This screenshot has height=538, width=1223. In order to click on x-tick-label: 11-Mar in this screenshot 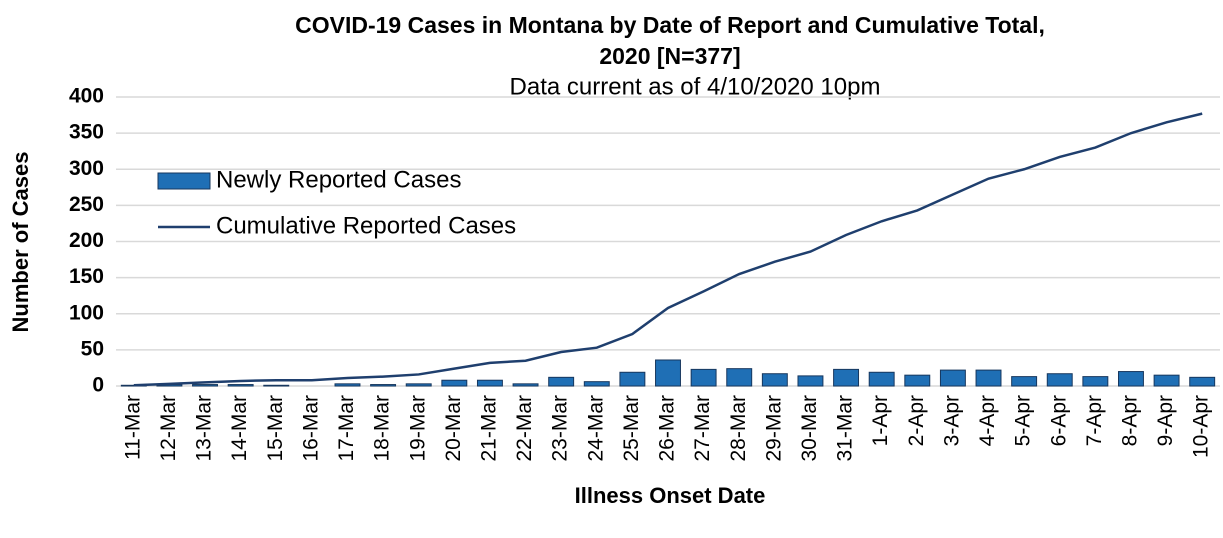, I will do `click(132, 427)`.